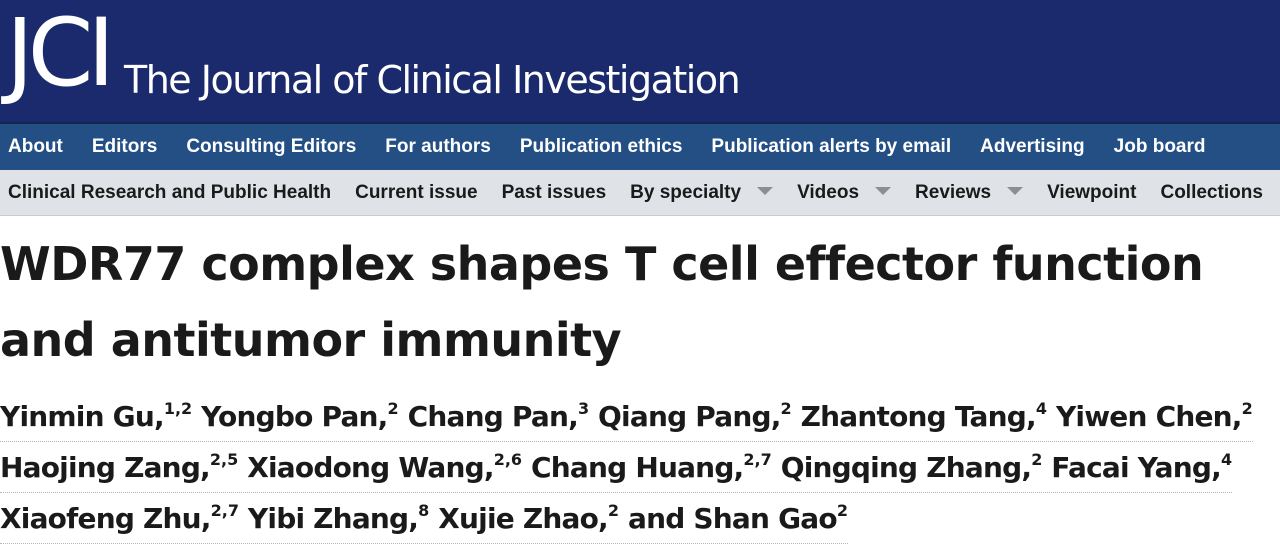 This screenshot has width=1280, height=545. I want to click on author-name: Facai Yang,4, so click(1141, 467).